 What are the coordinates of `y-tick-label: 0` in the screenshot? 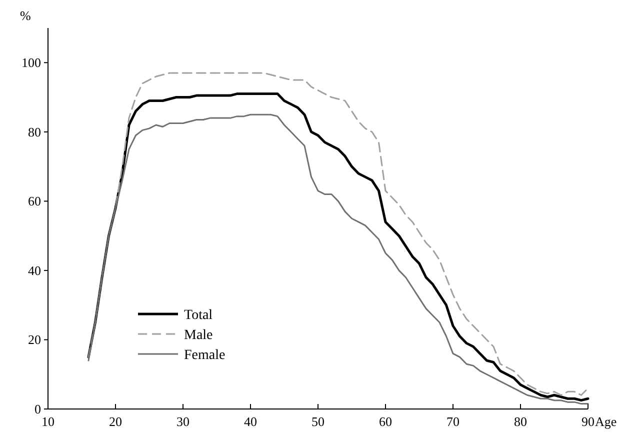 It's located at (37, 409).